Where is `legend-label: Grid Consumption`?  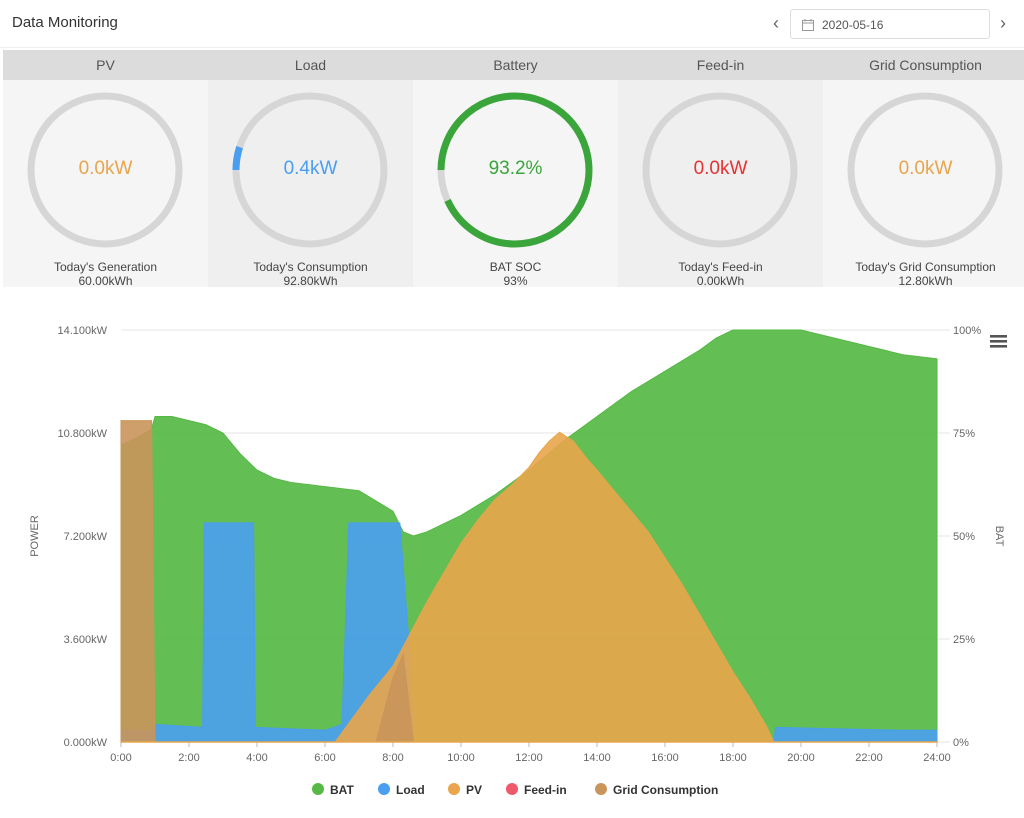
legend-label: Grid Consumption is located at coordinates (665, 790).